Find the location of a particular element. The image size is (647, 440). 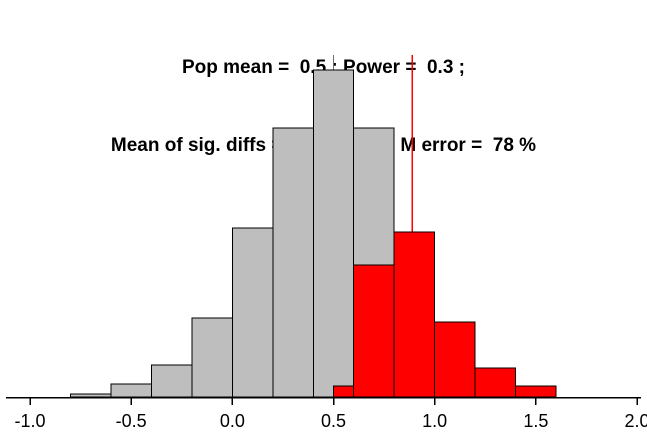

x-tick-label: -0.5 is located at coordinates (131, 421).